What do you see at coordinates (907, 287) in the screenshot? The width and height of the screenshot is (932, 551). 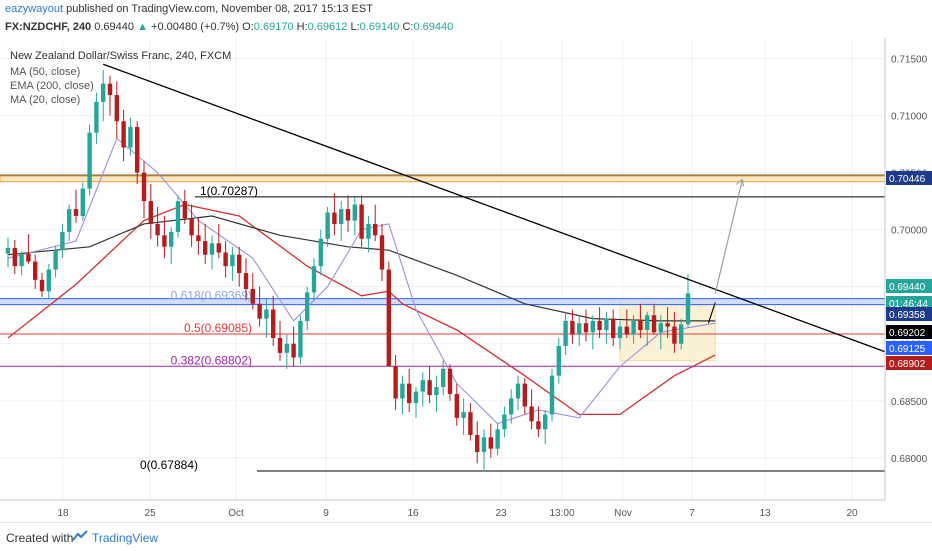 I see `price-tag-label: 0.69440` at bounding box center [907, 287].